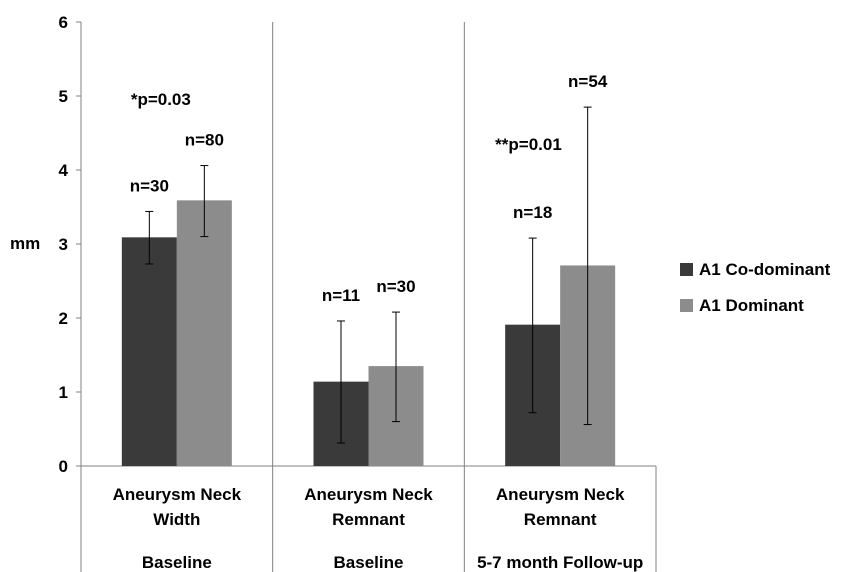  I want to click on significance-annotation: **p=0.01, so click(528, 144).